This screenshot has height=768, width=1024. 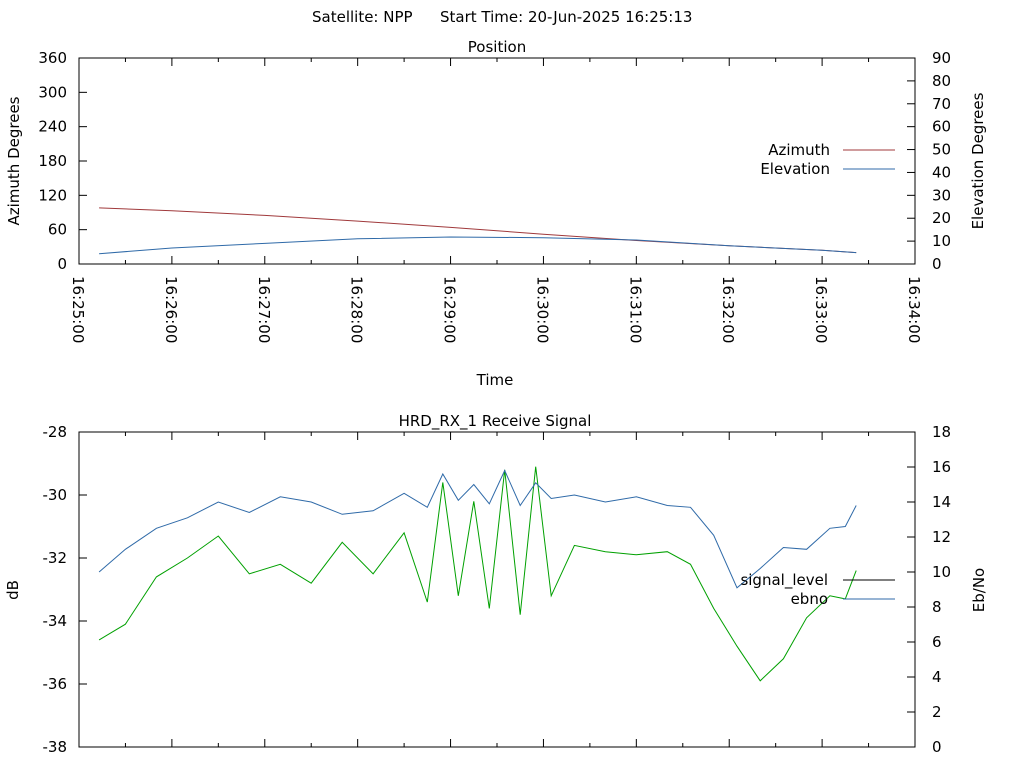 What do you see at coordinates (978, 160) in the screenshot?
I see `position-y2-axis-label: Elevation Degrees` at bounding box center [978, 160].